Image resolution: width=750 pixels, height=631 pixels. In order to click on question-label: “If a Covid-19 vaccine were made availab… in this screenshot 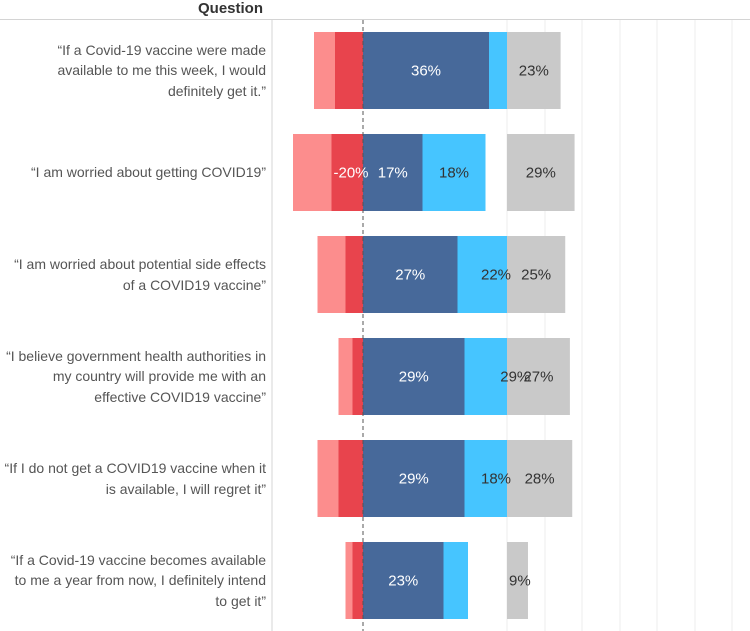, I will do `click(161, 70)`.